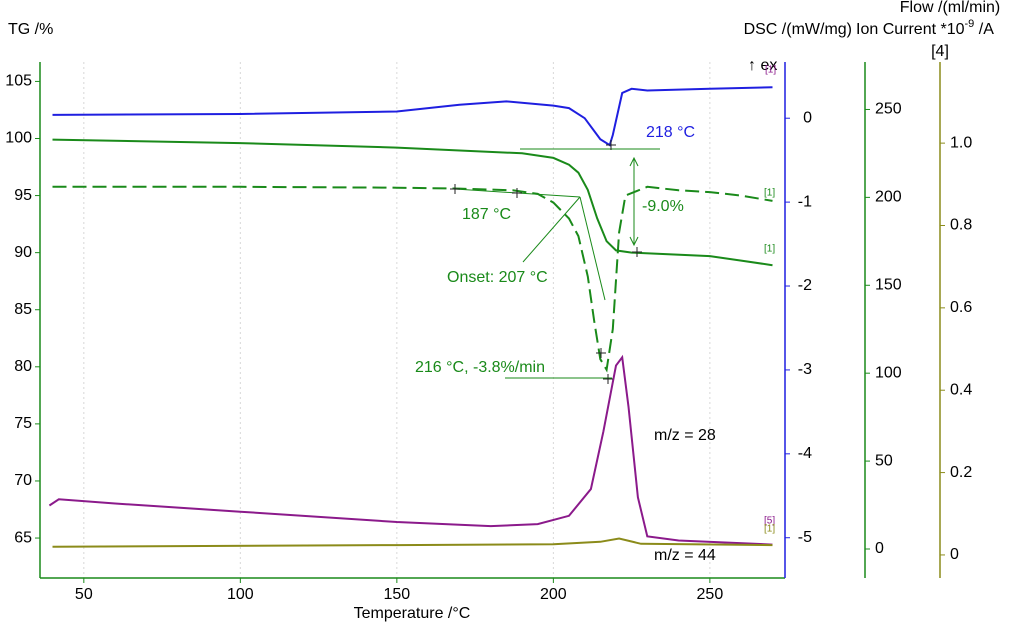 This screenshot has height=633, width=1024. What do you see at coordinates (663, 206) in the screenshot?
I see `mass-loss-label: -9.0%` at bounding box center [663, 206].